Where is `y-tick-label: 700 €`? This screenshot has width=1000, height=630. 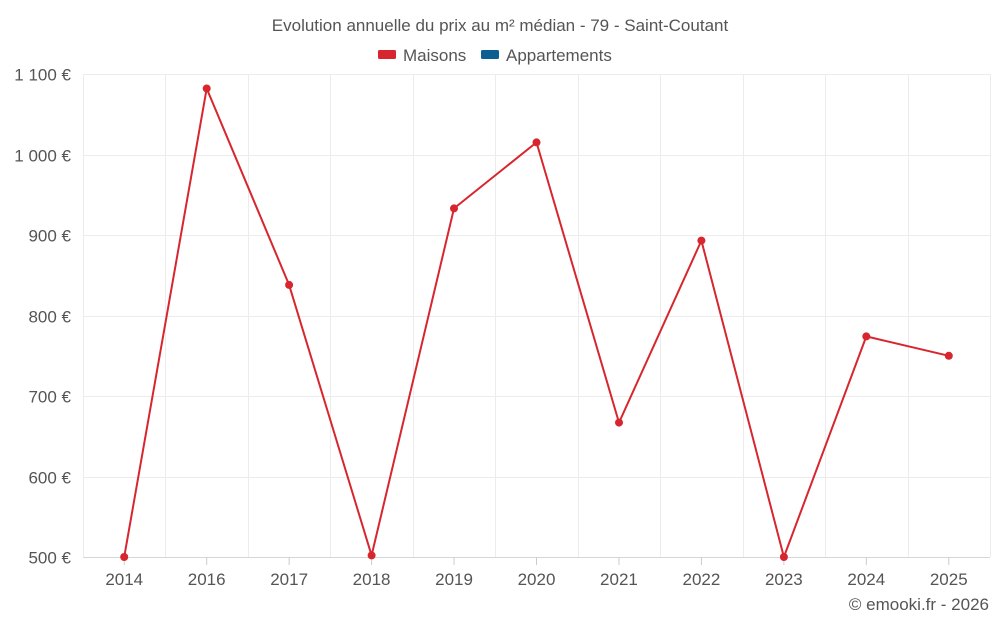 y-tick-label: 700 € is located at coordinates (49, 397).